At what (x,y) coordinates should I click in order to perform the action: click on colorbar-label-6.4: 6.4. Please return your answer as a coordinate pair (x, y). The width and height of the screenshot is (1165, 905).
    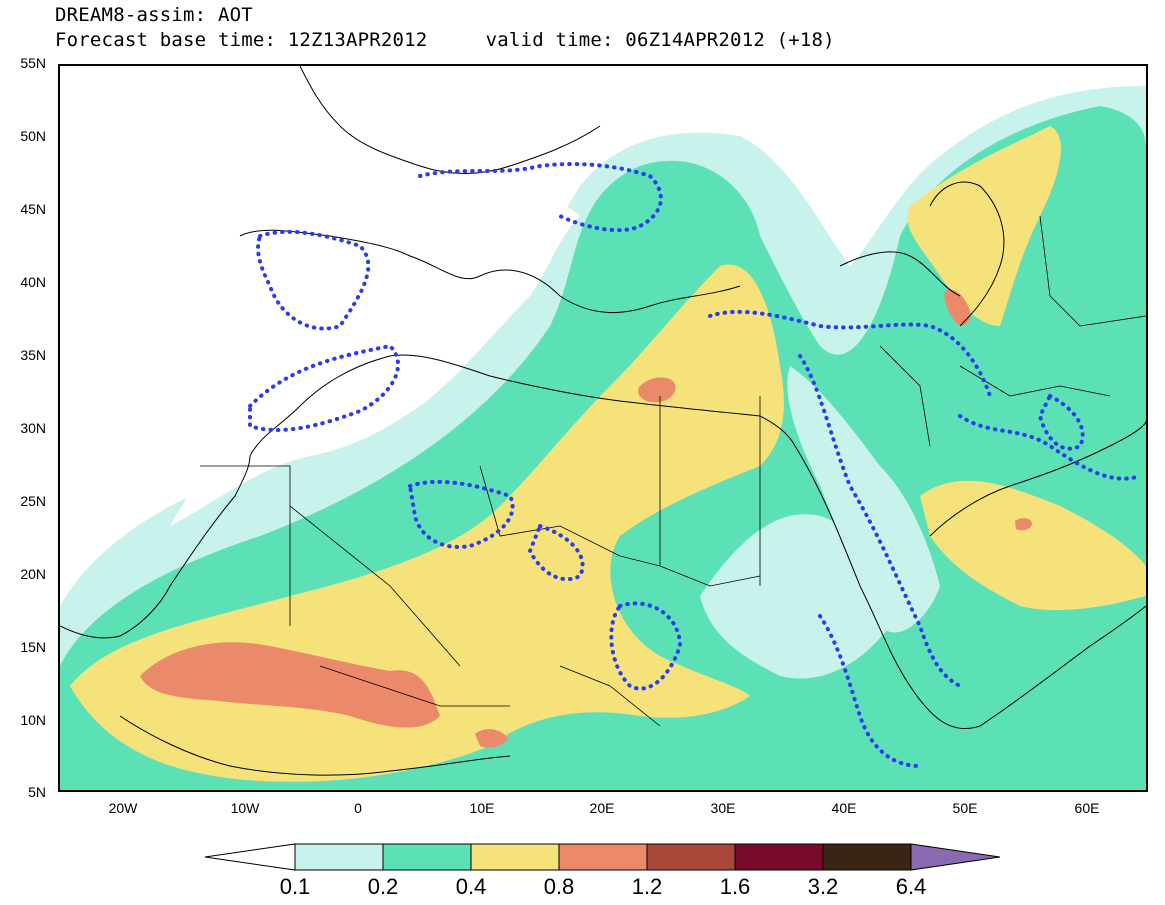
    Looking at the image, I should click on (911, 886).